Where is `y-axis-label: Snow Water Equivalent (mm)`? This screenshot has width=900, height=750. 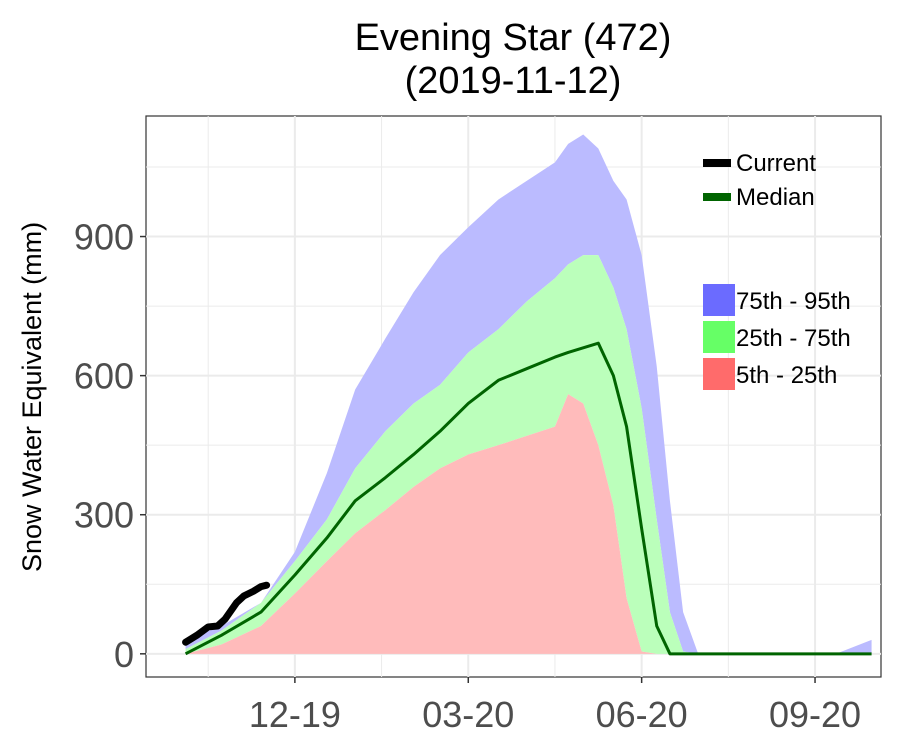 y-axis-label: Snow Water Equivalent (mm) is located at coordinates (32, 397).